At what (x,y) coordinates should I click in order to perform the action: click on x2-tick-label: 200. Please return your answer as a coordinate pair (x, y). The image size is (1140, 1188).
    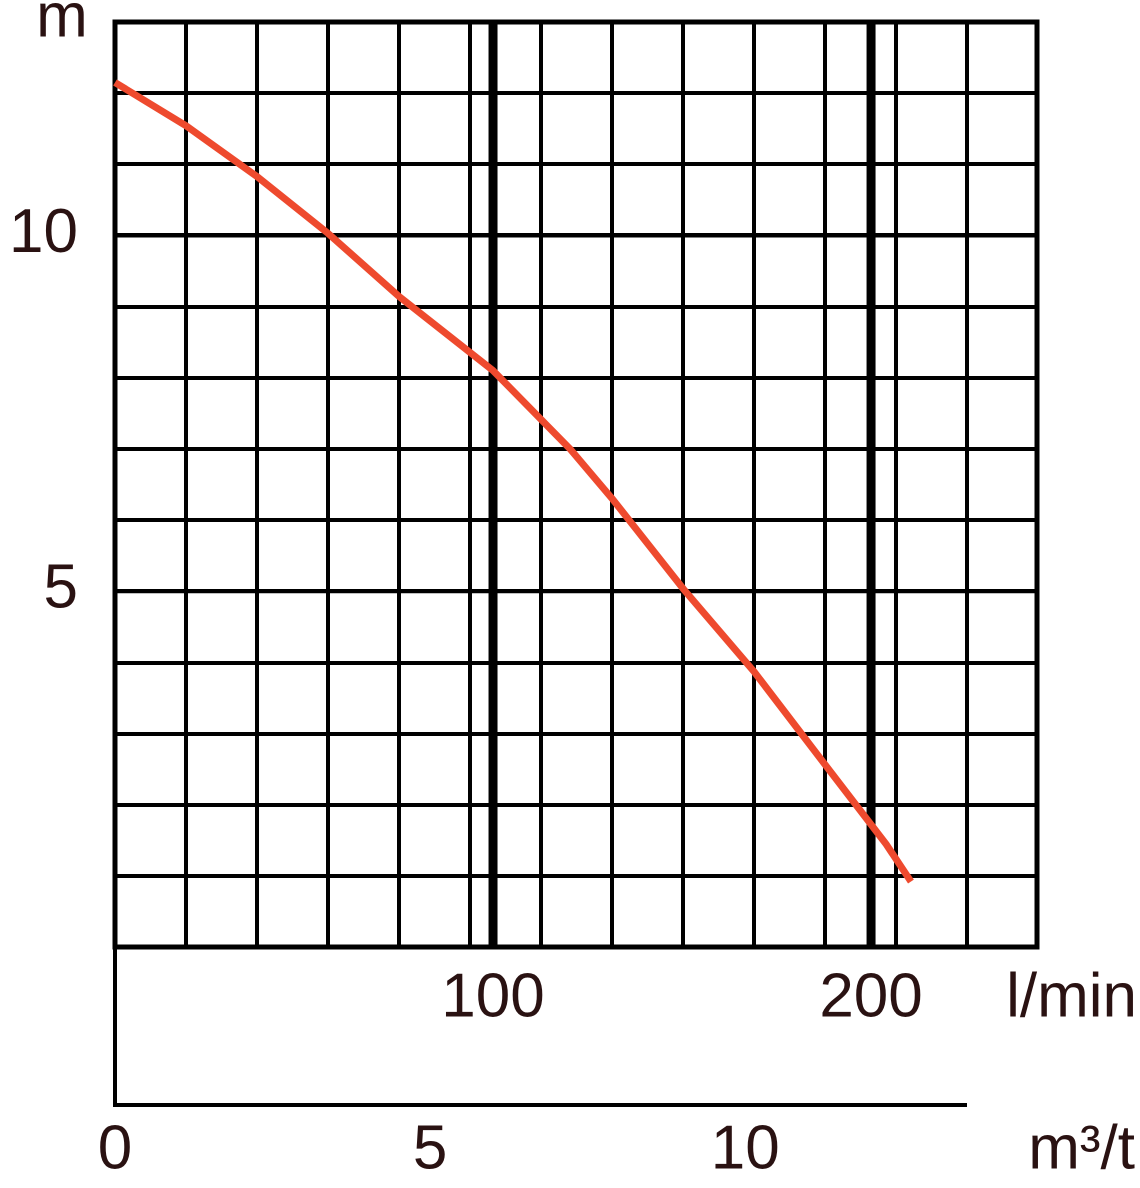
    Looking at the image, I should click on (870, 995).